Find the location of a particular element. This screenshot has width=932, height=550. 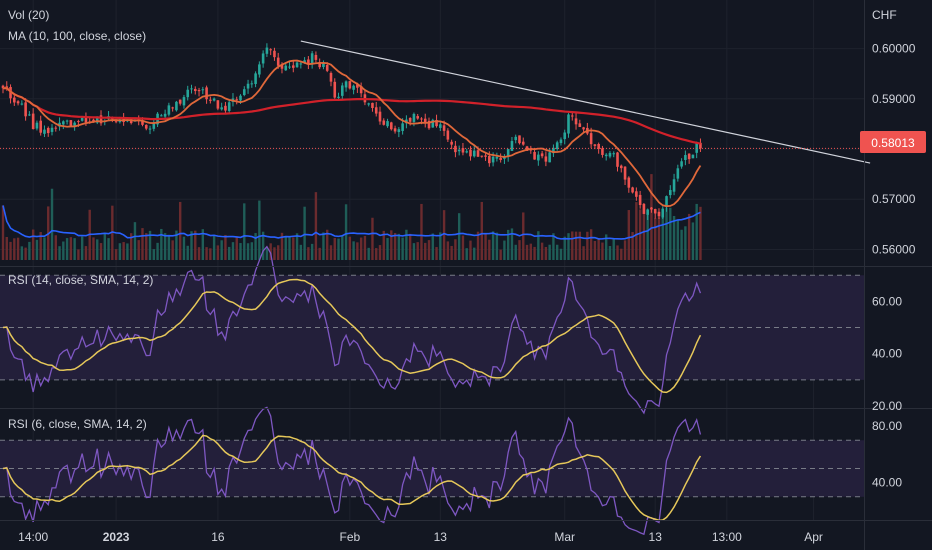

rsi-tick: 40.00 is located at coordinates (887, 354).